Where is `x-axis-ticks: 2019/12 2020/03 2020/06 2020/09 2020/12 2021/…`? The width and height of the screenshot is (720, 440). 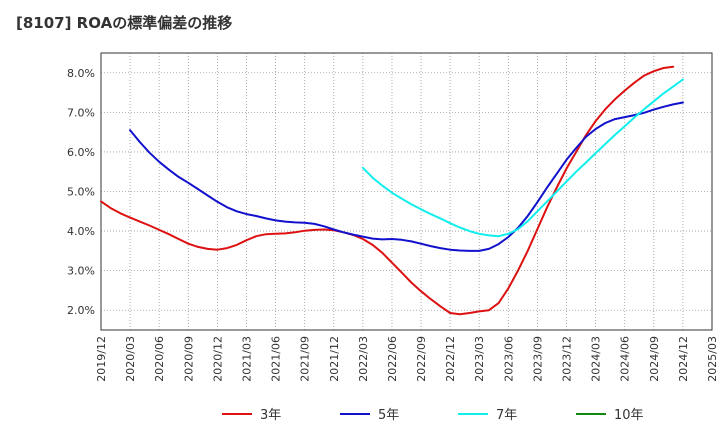
x-axis-ticks: 2019/12 2020/03 2020/06 2020/09 2020/12 2021/… is located at coordinates (407, 359).